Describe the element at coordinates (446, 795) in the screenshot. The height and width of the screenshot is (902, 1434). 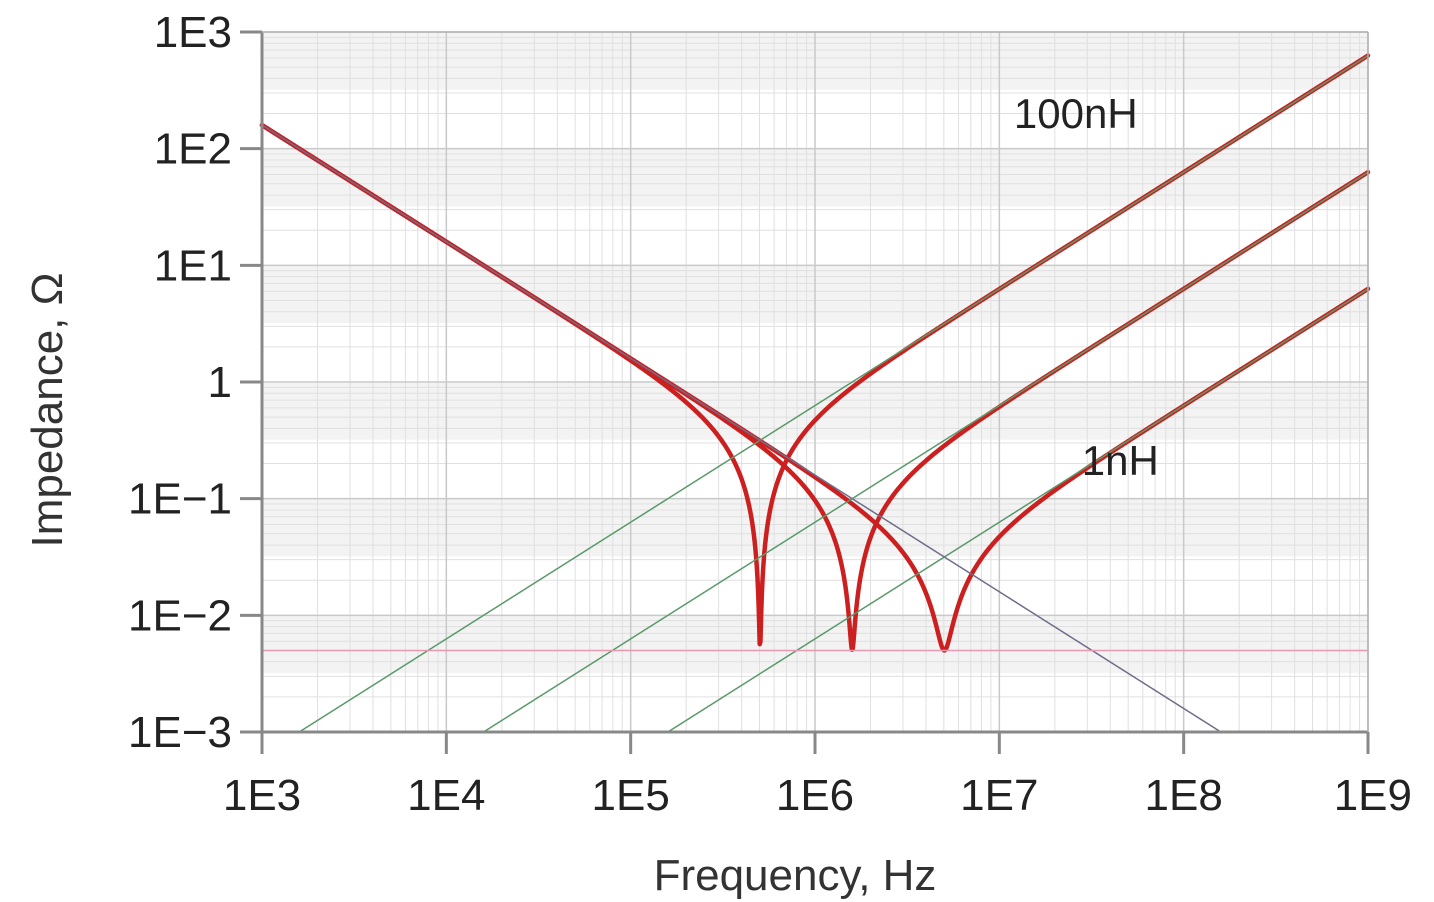
I see `x-tick-label: 1E4` at that location.